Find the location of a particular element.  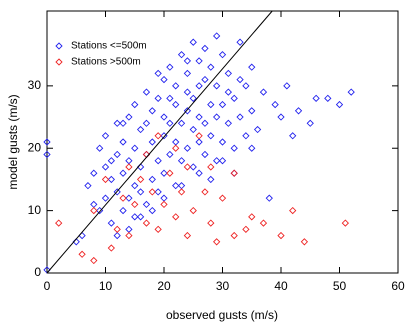

legend-label: Stations <=500m is located at coordinates (109, 46).